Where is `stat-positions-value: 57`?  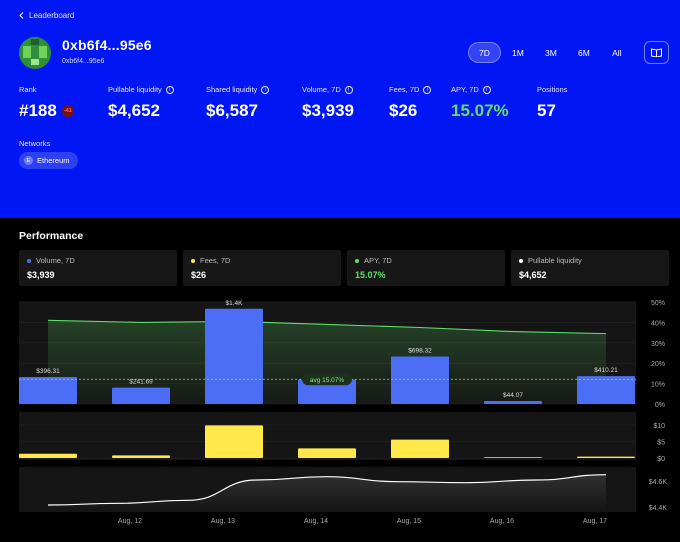
stat-positions-value: 57 is located at coordinates (546, 110).